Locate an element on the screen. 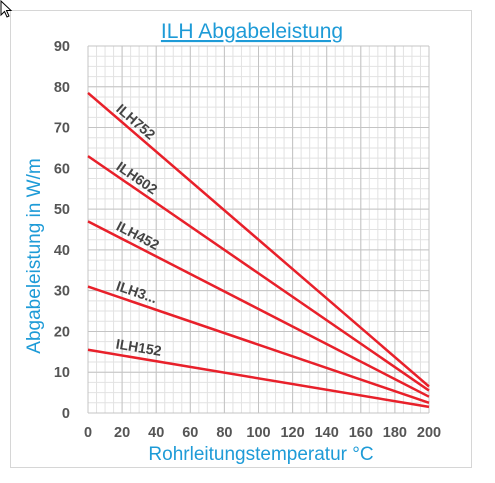  y-tick-label: 90 is located at coordinates (62, 47).